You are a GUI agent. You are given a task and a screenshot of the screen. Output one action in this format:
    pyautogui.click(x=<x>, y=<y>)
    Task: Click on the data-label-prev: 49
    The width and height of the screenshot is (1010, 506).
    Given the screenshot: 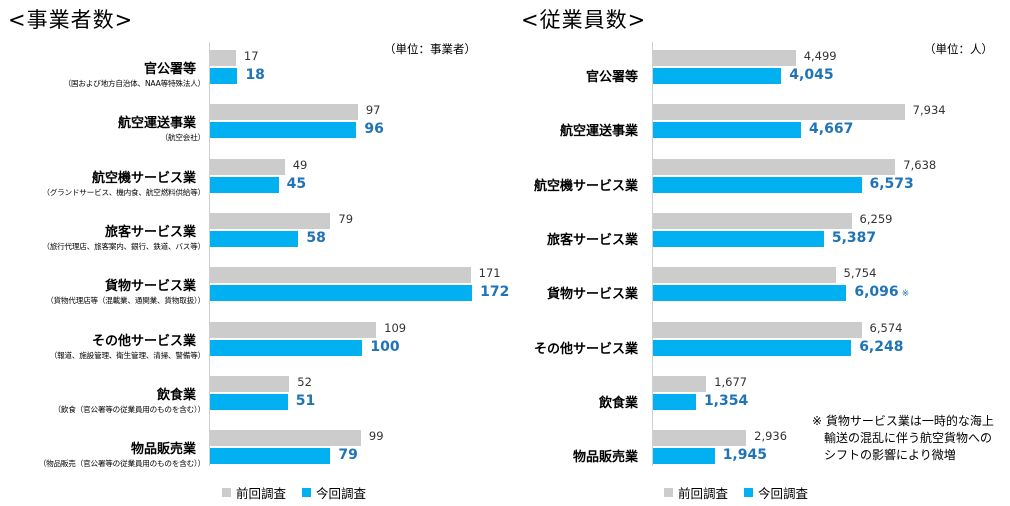 What is the action you would take?
    pyautogui.click(x=300, y=164)
    